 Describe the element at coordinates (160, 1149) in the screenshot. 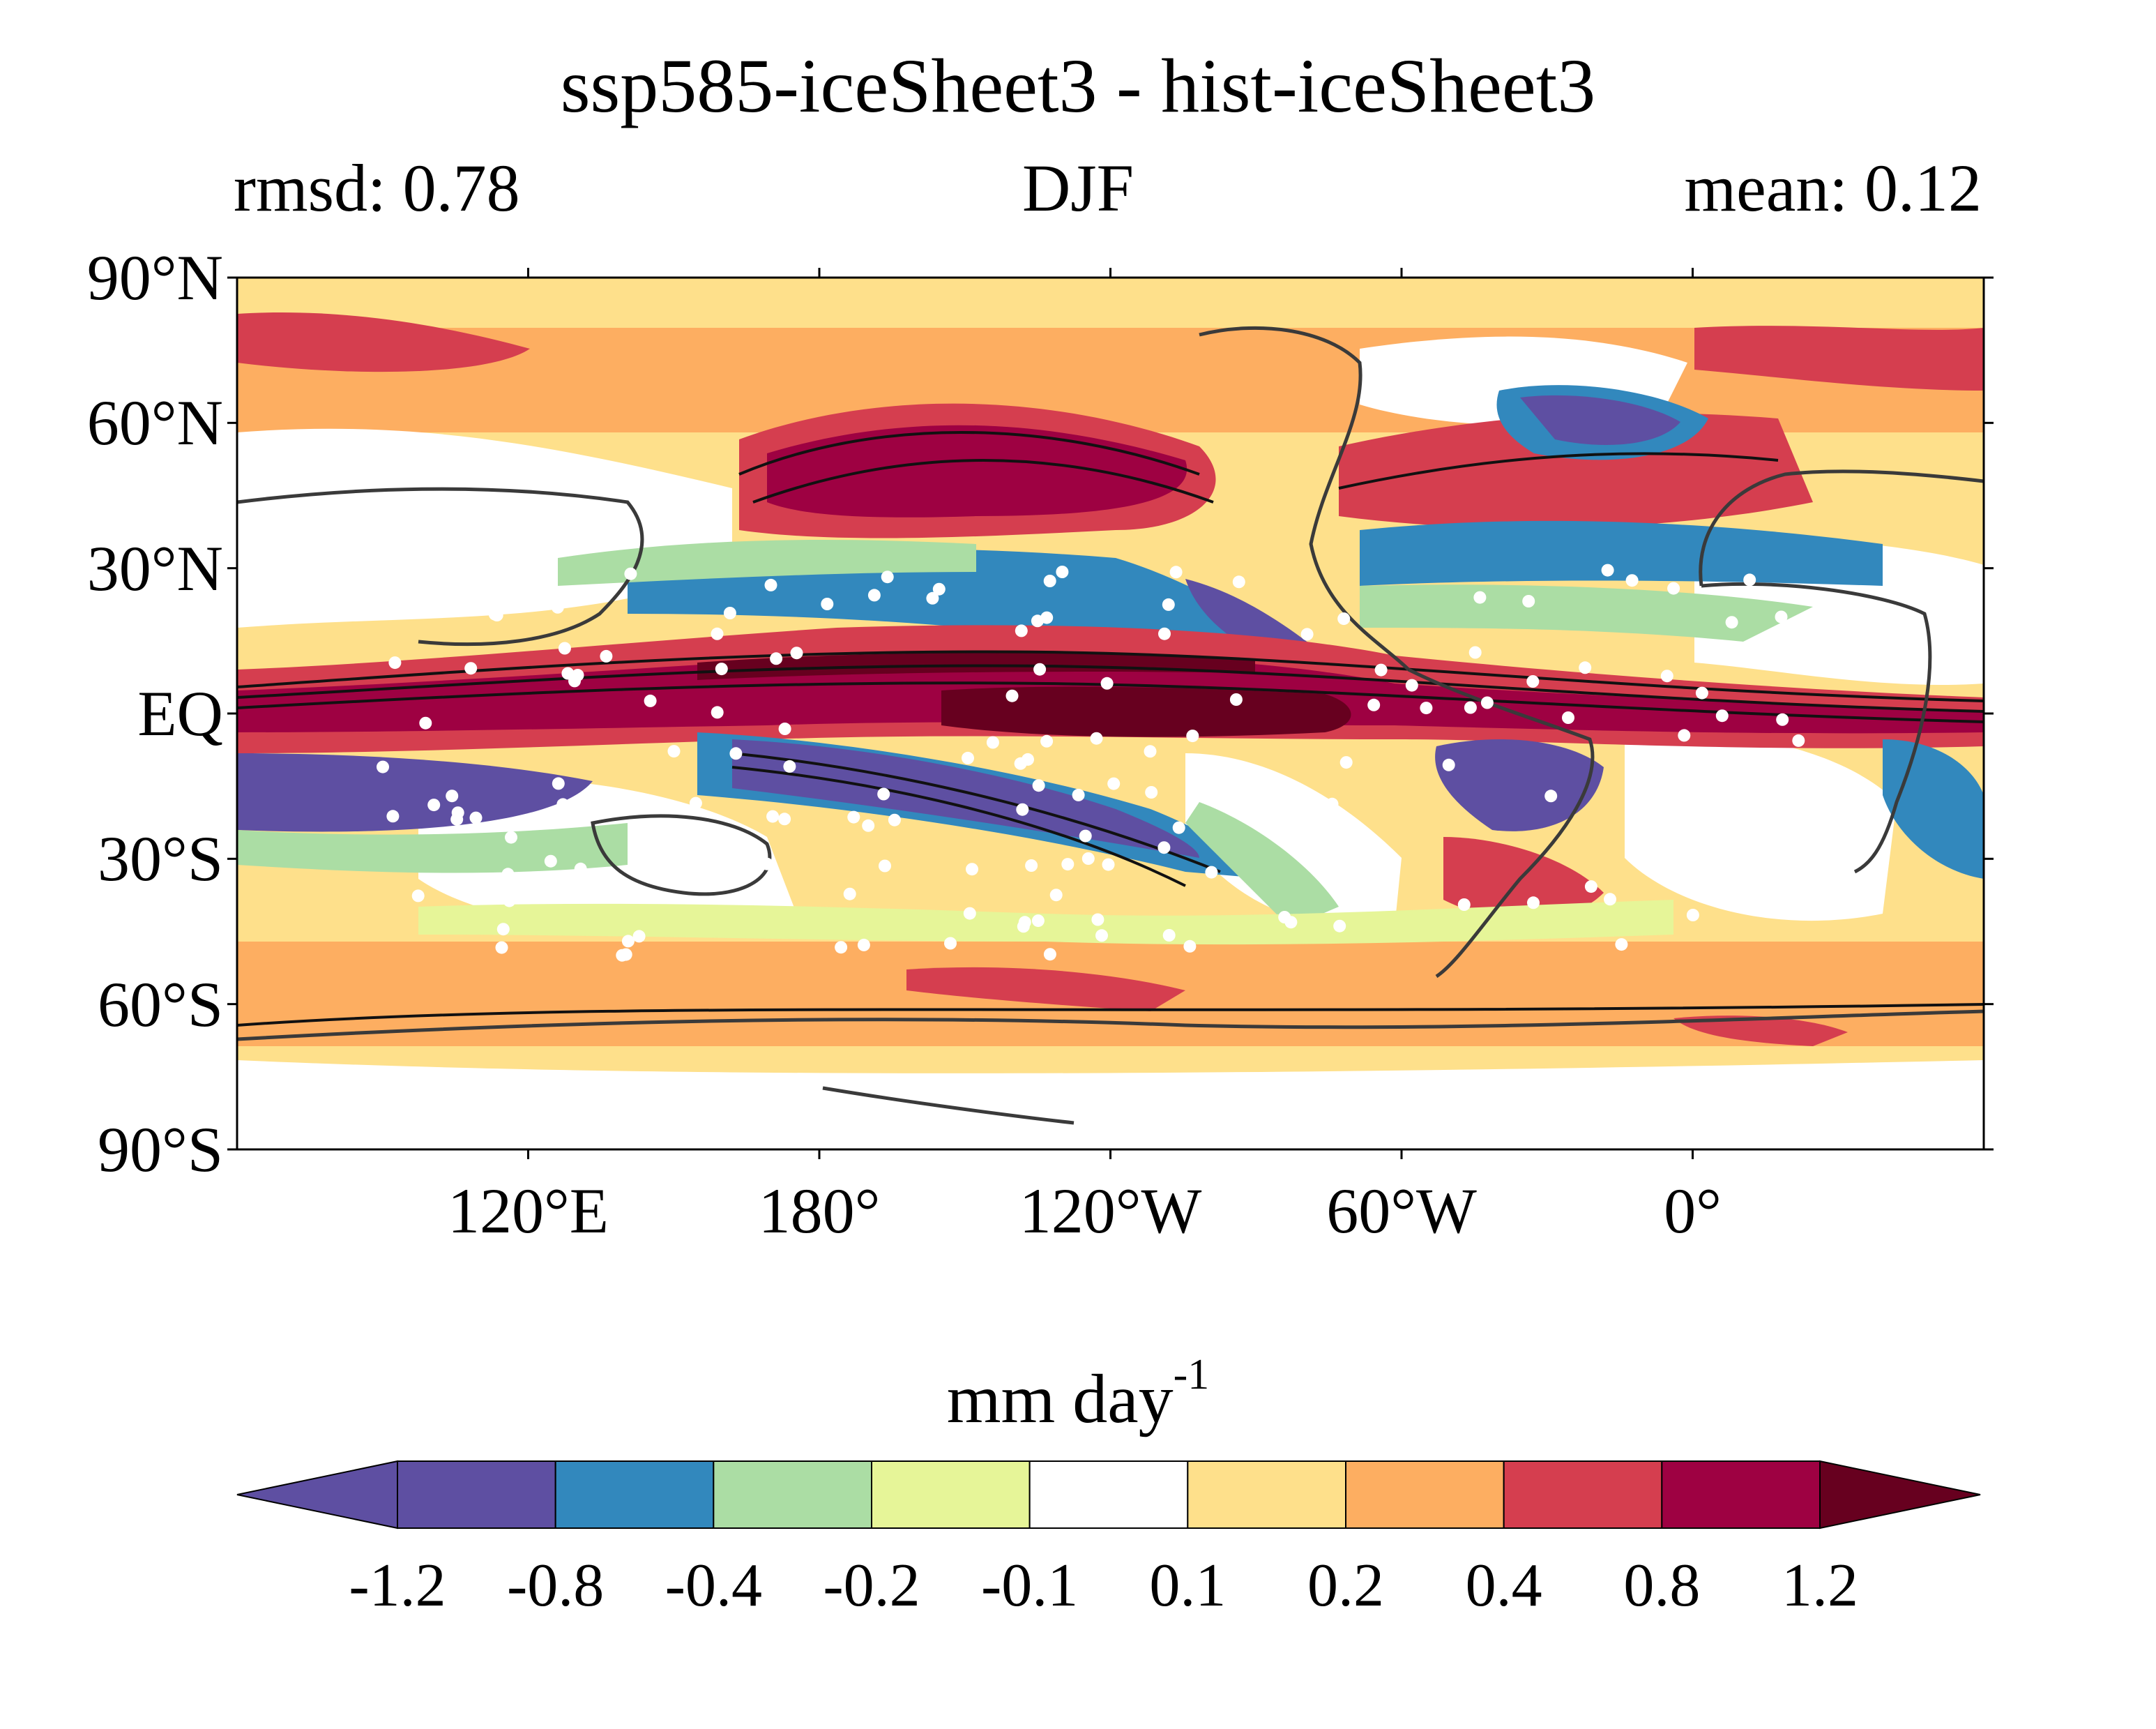

I see `lat-tick-label: 90°S` at that location.